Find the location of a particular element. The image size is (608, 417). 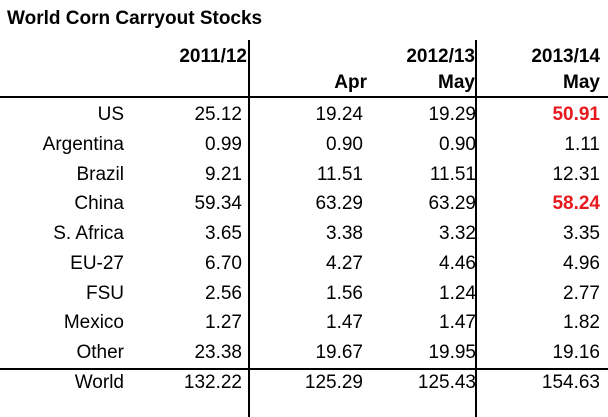

row-label: Mexico is located at coordinates (93, 322).